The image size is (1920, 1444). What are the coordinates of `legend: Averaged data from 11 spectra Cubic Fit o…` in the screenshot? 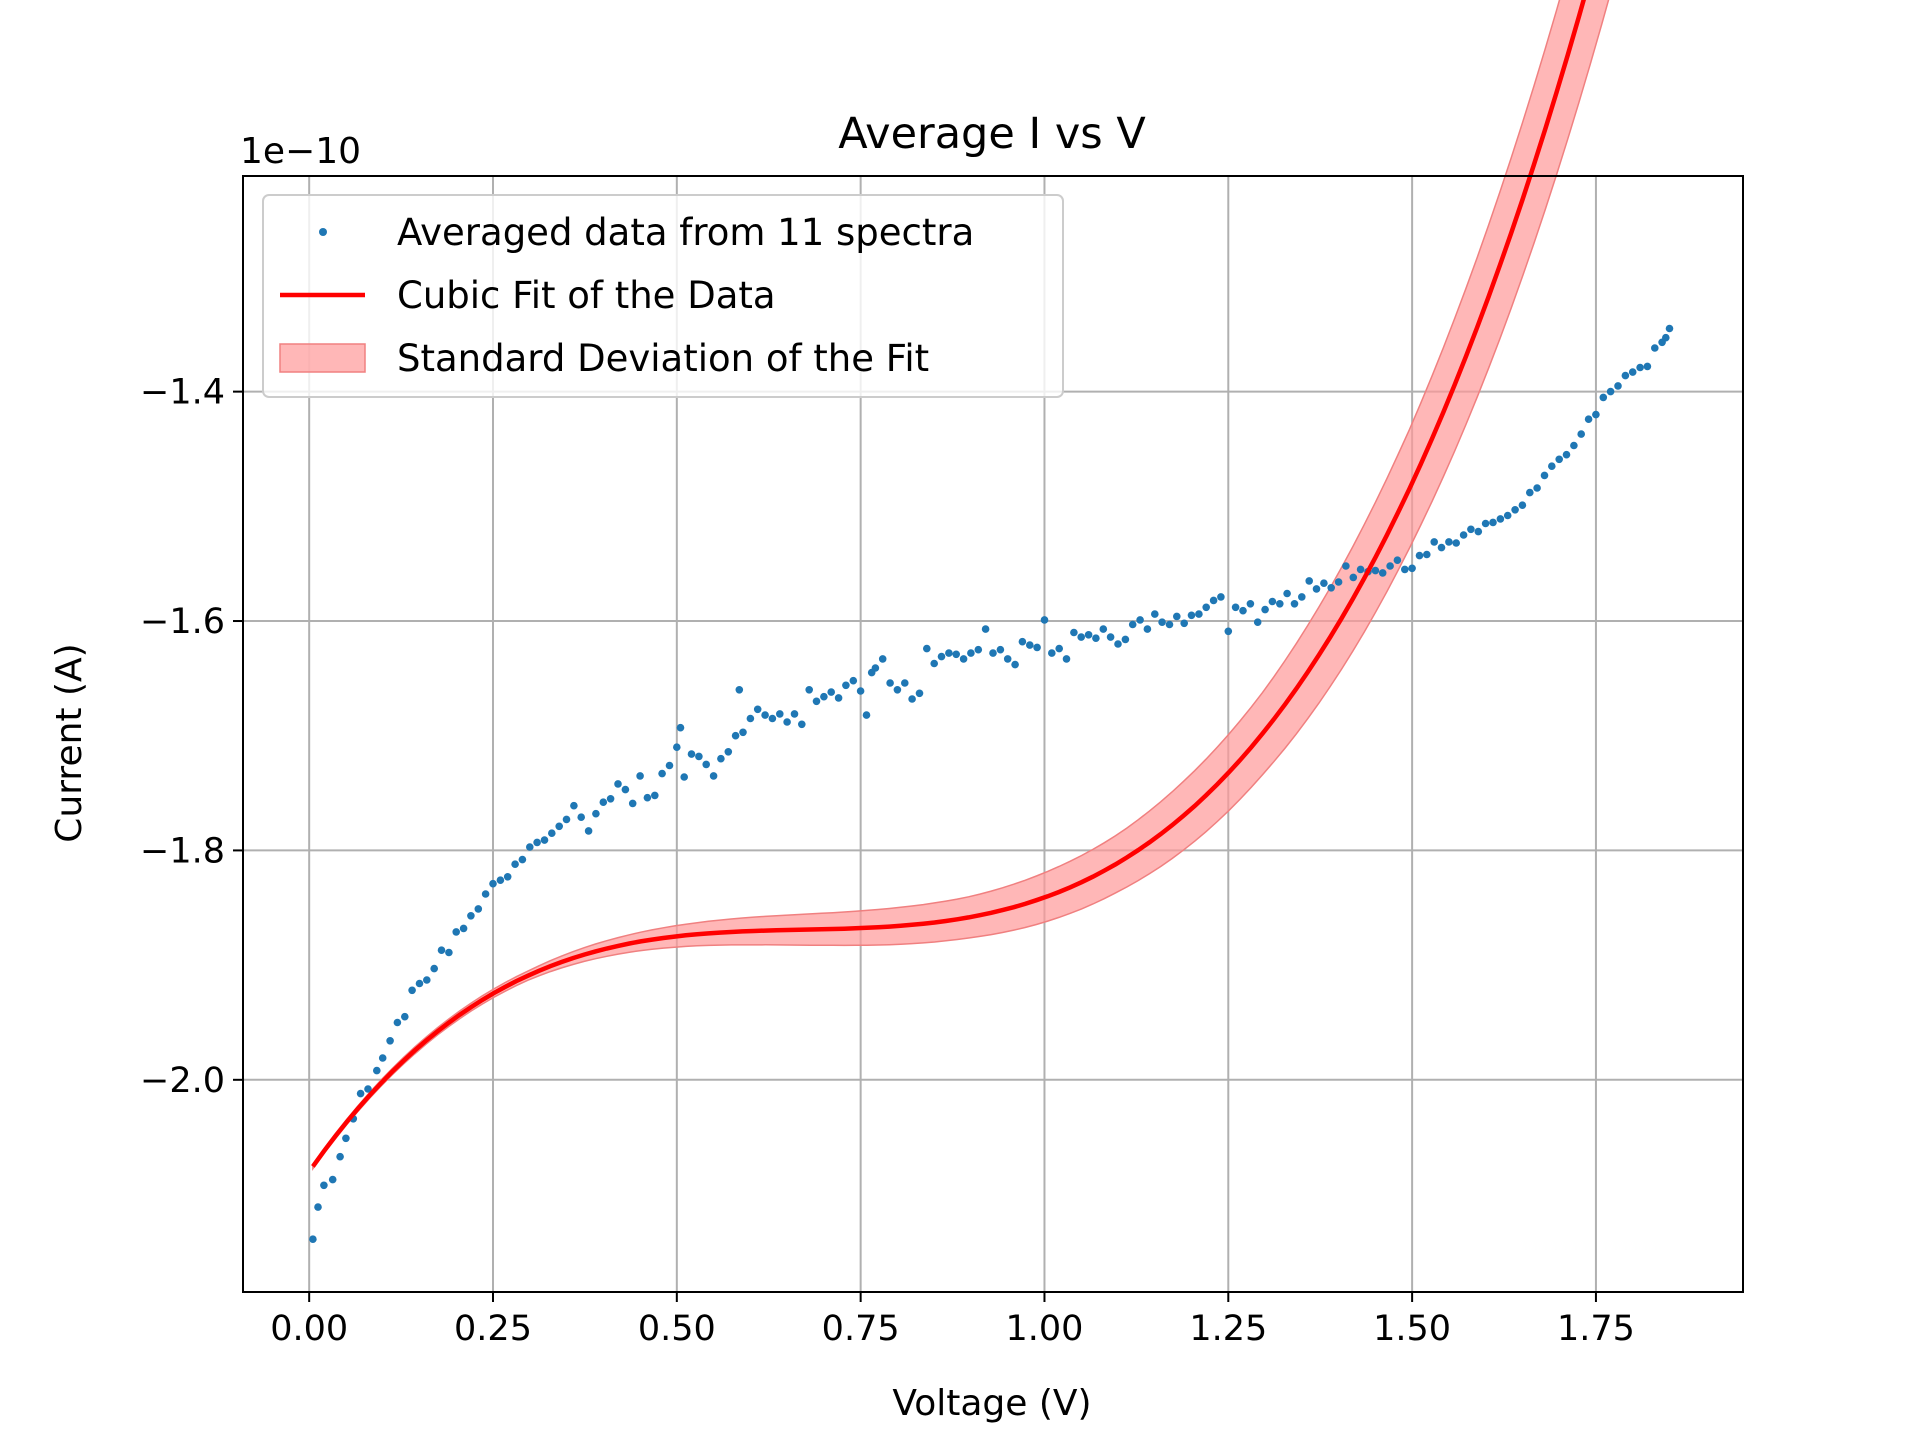 It's located at (663, 296).